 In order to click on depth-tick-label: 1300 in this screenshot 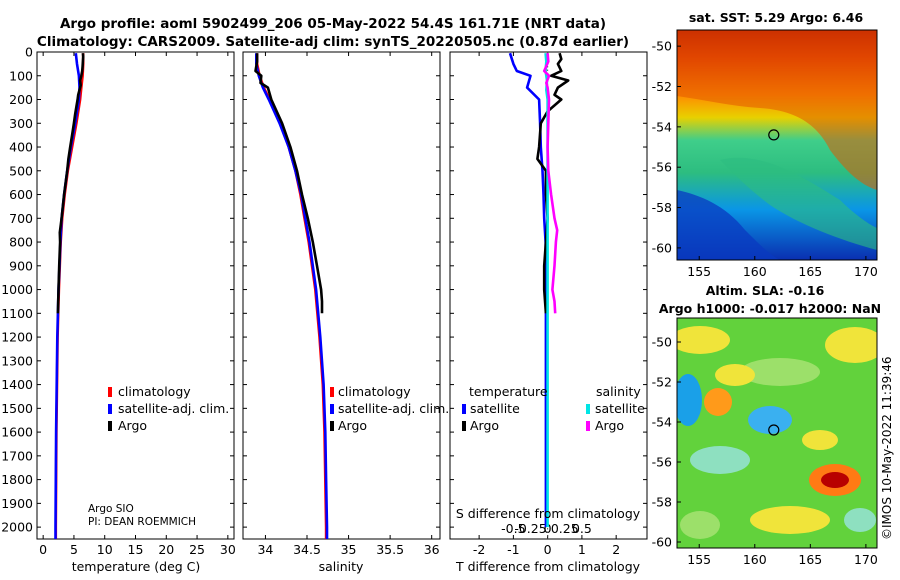, I will do `click(17, 360)`.